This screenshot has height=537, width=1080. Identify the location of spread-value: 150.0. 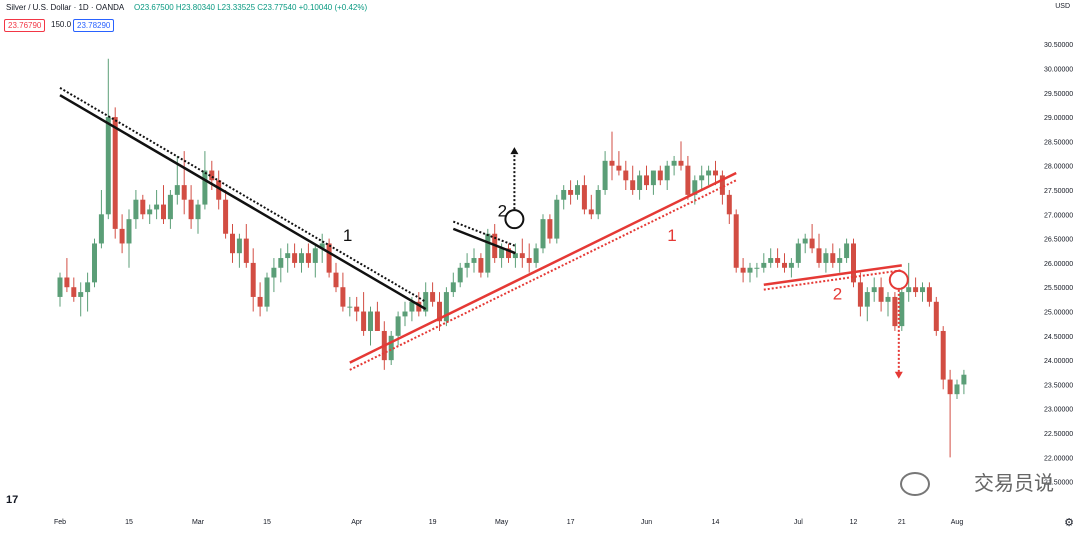
(61, 24).